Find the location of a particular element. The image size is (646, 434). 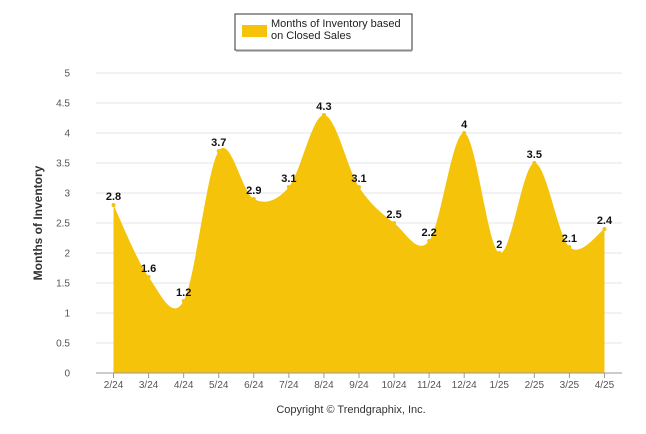

y-tick-label: 0 is located at coordinates (67, 374).